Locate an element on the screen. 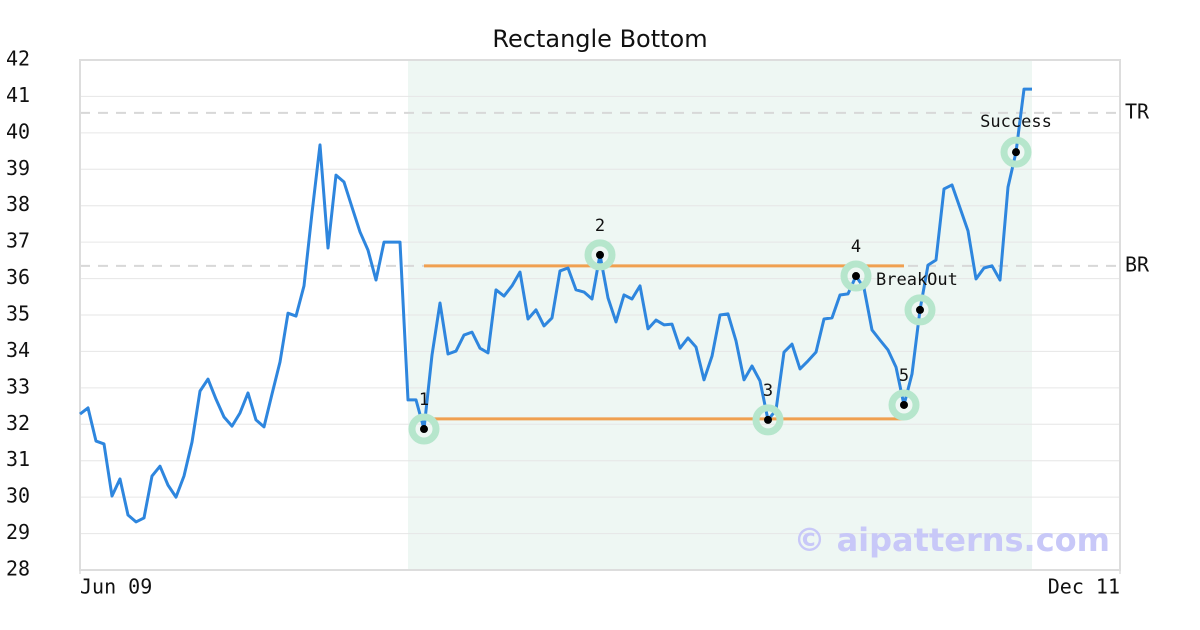 The height and width of the screenshot is (630, 1200). x-tick-label: Jun 09 is located at coordinates (116, 587).